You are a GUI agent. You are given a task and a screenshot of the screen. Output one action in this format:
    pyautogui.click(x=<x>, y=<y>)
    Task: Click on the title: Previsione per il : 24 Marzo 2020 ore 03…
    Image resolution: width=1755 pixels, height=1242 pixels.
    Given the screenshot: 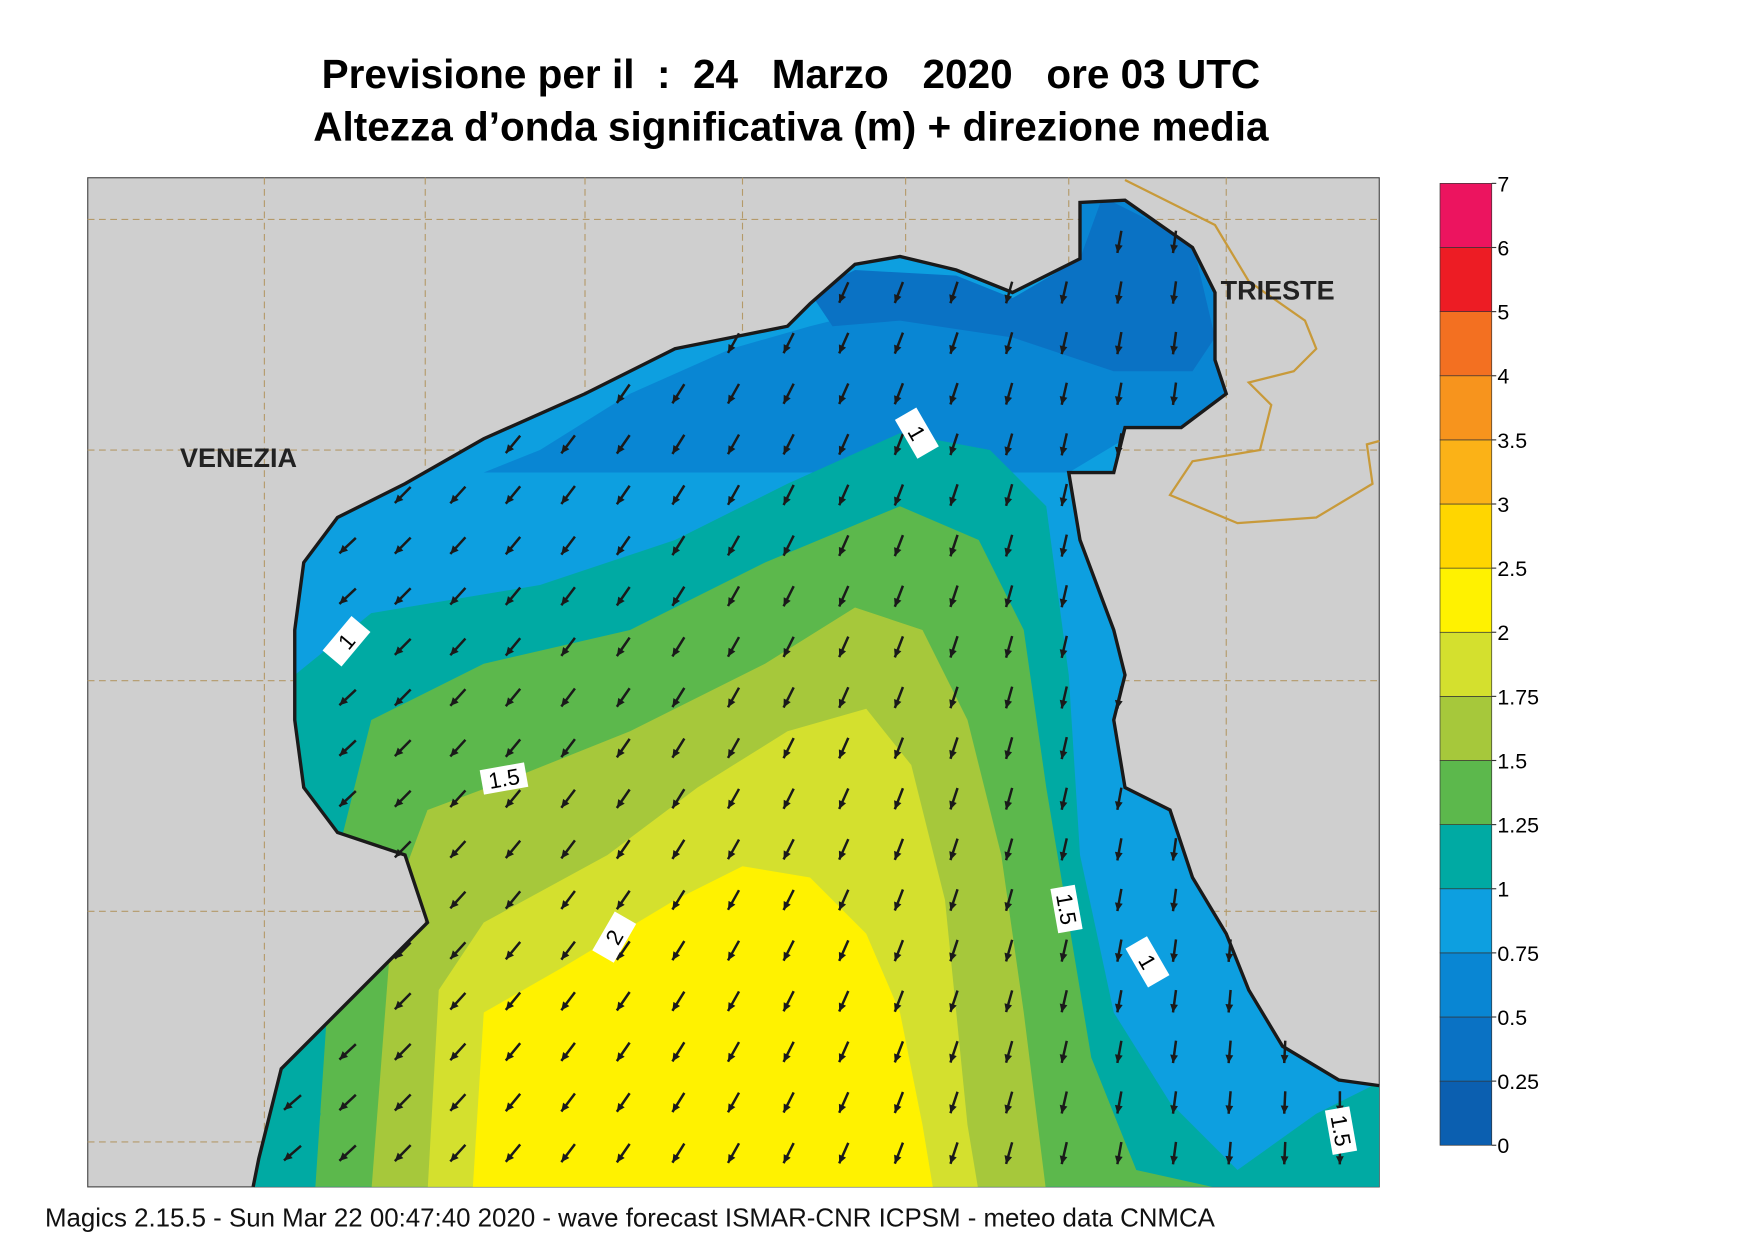 What is the action you would take?
    pyautogui.click(x=791, y=74)
    